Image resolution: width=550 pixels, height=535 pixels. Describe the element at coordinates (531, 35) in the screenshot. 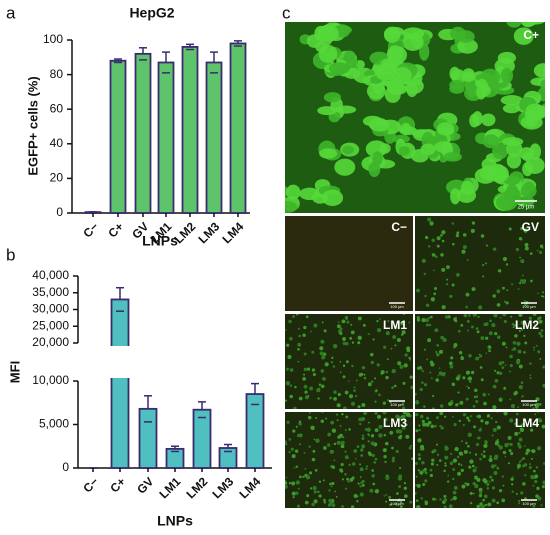

I see `image-label: C+` at that location.